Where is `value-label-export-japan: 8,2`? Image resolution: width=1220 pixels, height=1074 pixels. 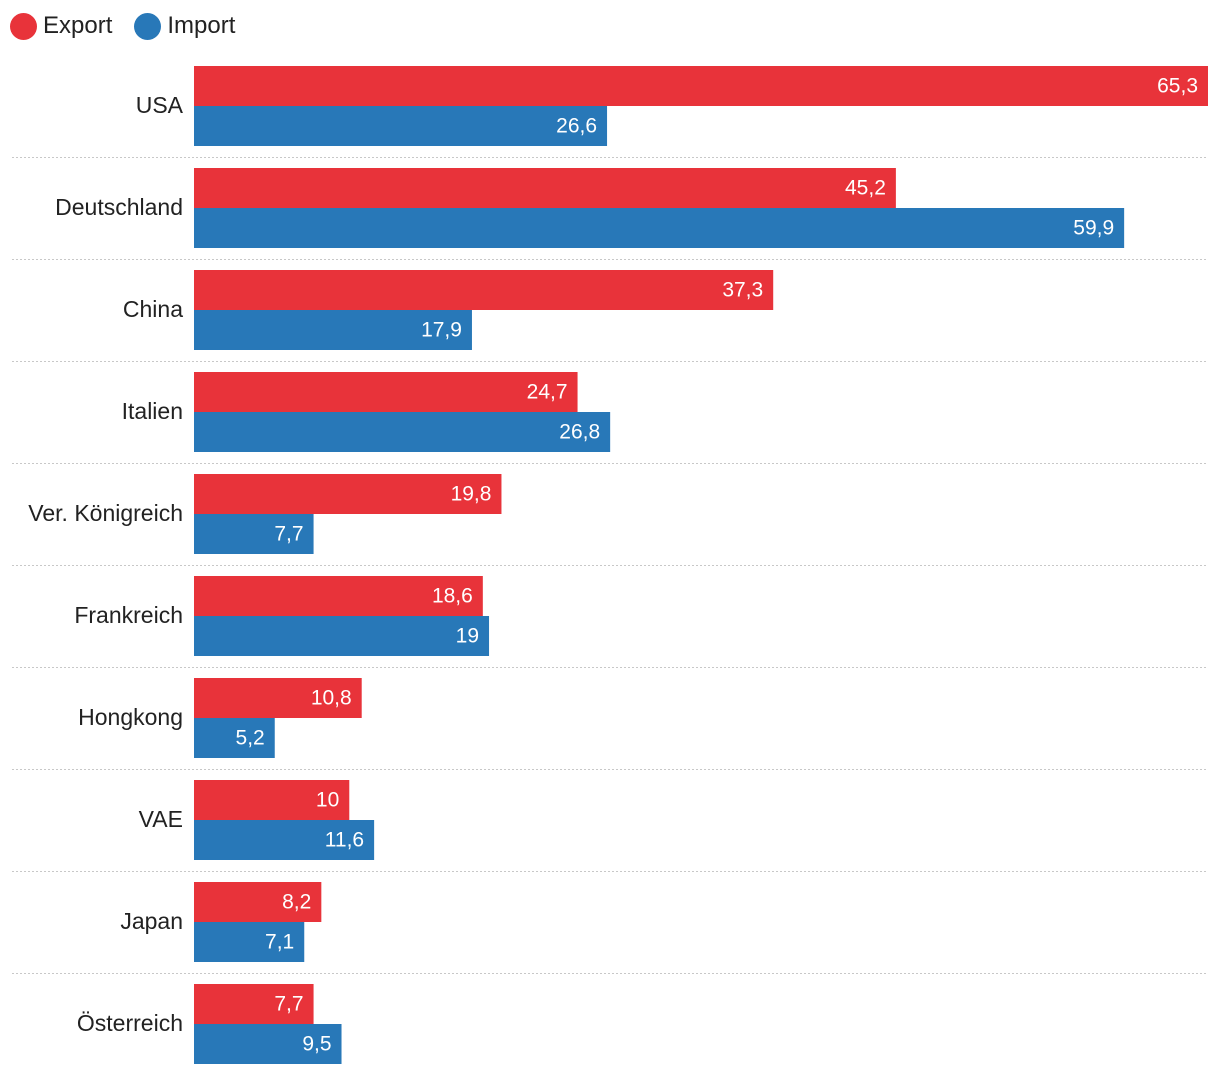
value-label-export-japan: 8,2 is located at coordinates (296, 902).